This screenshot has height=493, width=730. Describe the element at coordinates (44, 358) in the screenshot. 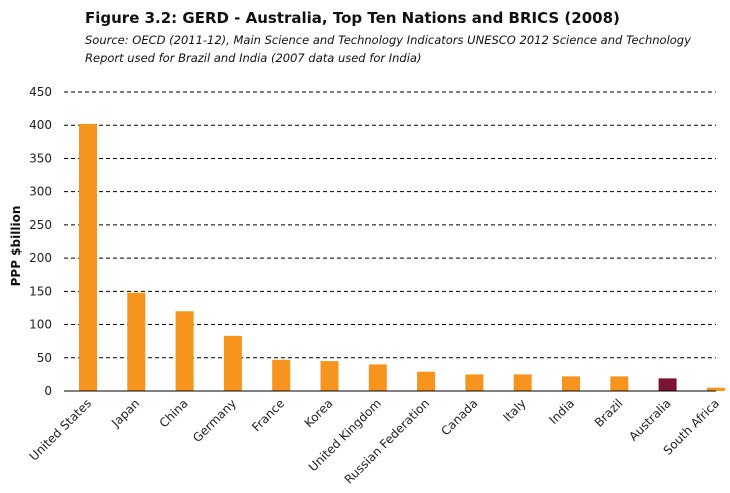

I see `y-tick-label: 50` at that location.